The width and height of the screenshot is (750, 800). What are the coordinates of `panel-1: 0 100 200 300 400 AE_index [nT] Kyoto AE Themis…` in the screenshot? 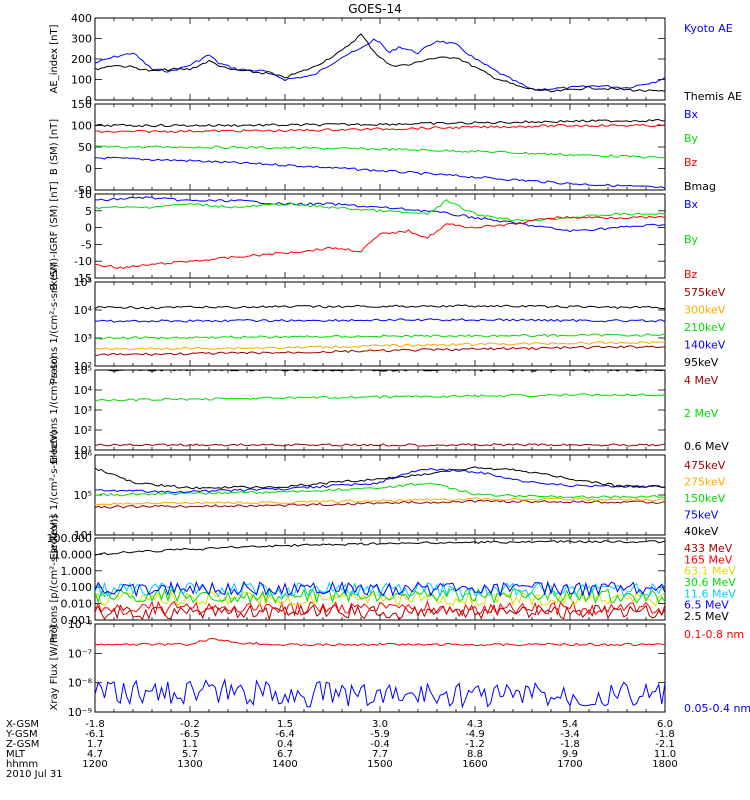 It's located at (395, 59).